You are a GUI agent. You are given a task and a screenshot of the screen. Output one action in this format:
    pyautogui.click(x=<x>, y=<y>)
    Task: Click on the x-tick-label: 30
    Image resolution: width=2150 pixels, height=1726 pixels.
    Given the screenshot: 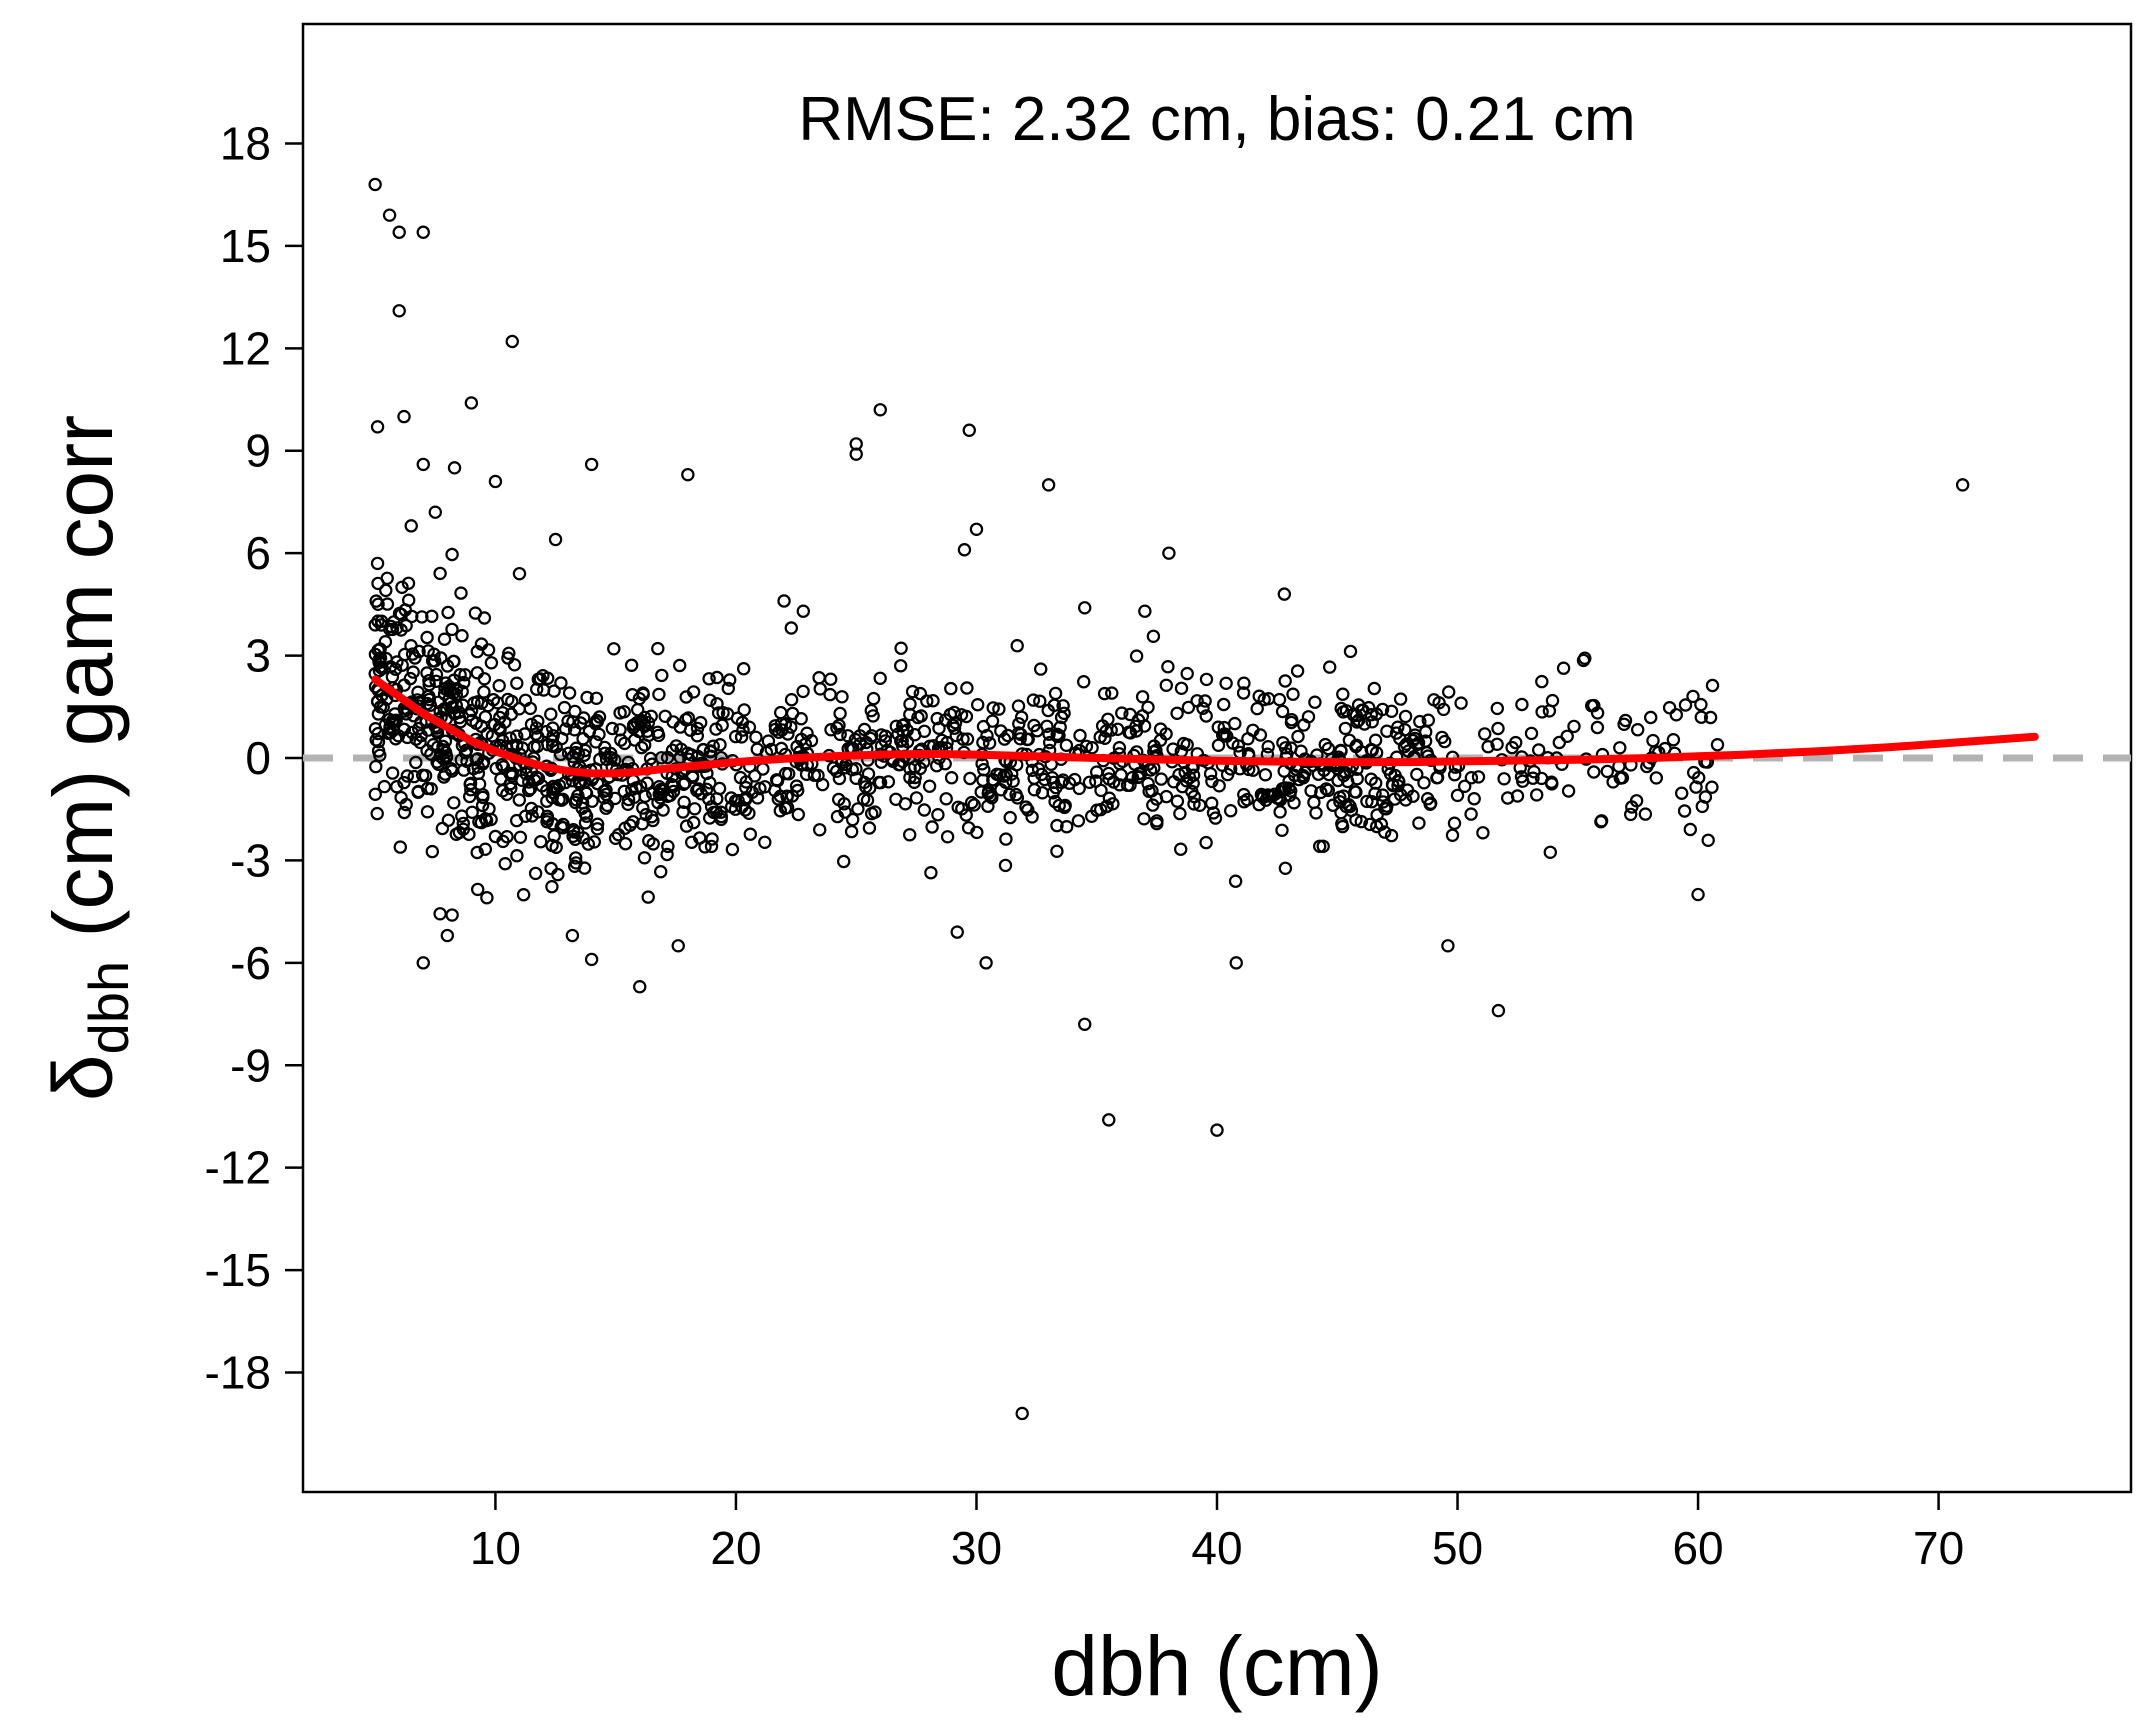 What is the action you would take?
    pyautogui.click(x=976, y=1548)
    